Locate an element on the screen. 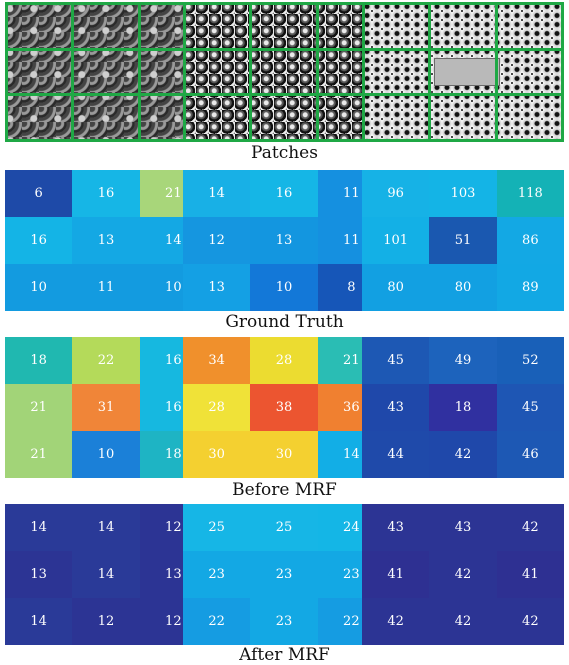 The width and height of the screenshot is (569, 665). count-cell: 11 is located at coordinates (106, 287).